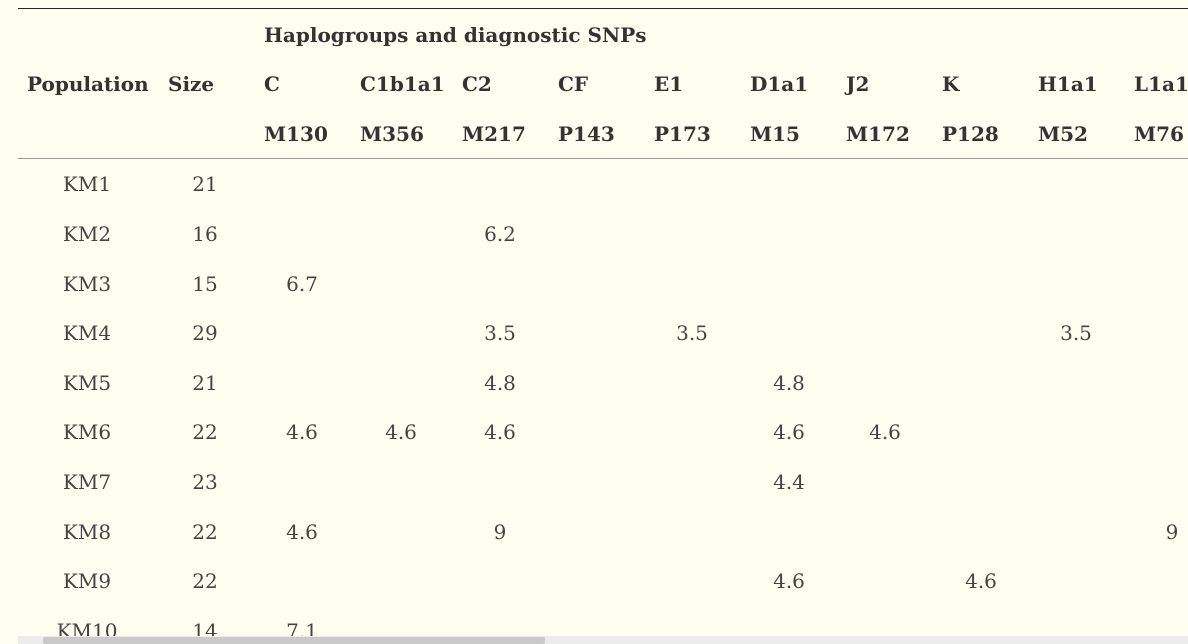 The image size is (1188, 644). Describe the element at coordinates (87, 581) in the screenshot. I see `population-cell: KM9` at that location.